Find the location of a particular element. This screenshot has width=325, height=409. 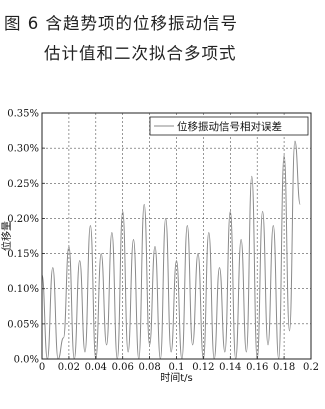

x-tick-label: 0.12 is located at coordinates (203, 367).